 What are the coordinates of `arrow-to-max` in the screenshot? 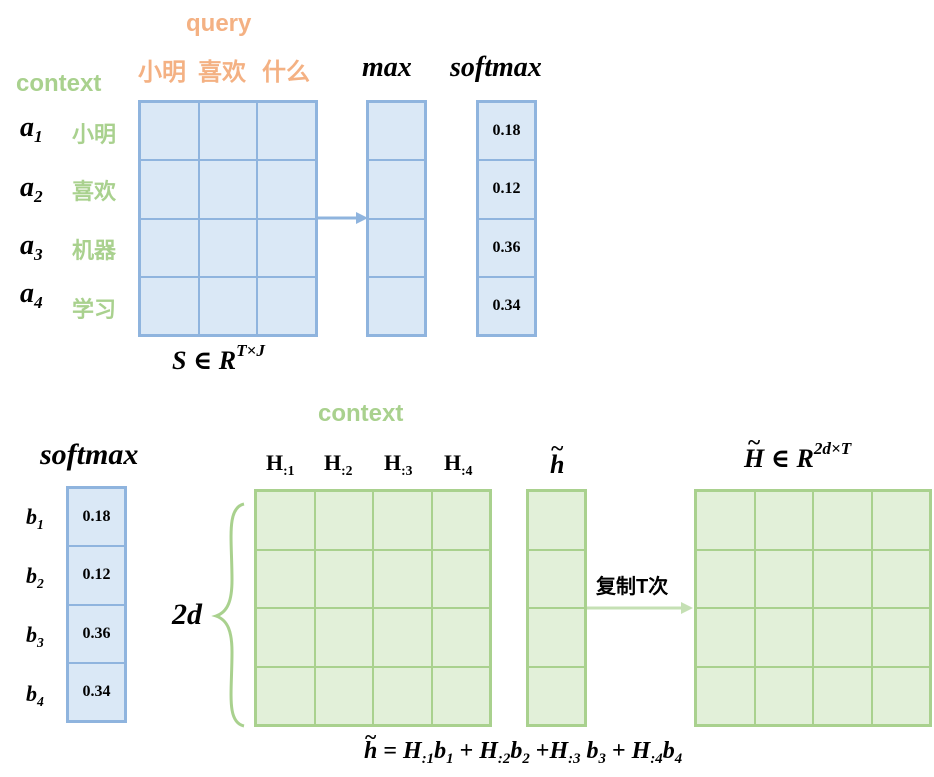 It's located at (342, 218).